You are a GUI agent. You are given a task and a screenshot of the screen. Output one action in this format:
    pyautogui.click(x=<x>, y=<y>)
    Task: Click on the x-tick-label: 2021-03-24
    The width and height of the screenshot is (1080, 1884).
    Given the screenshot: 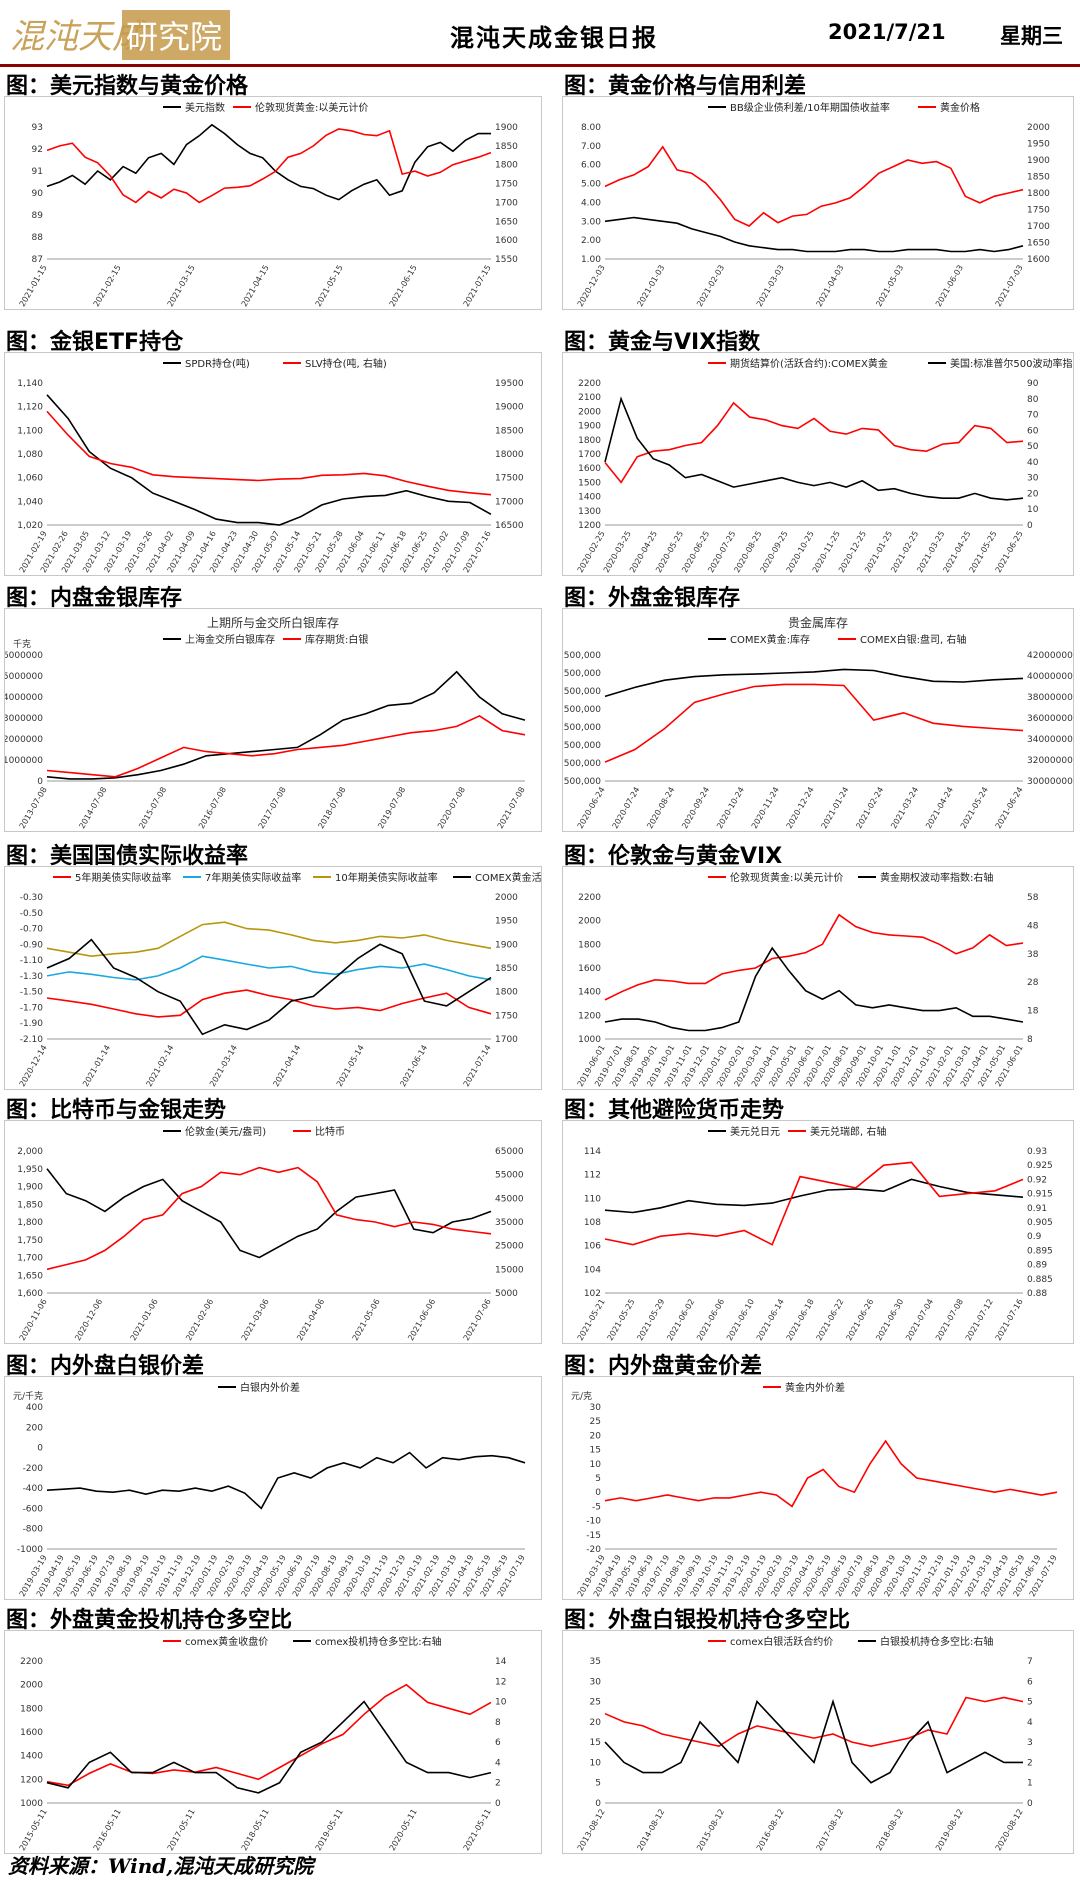 What is the action you would take?
    pyautogui.click(x=904, y=808)
    